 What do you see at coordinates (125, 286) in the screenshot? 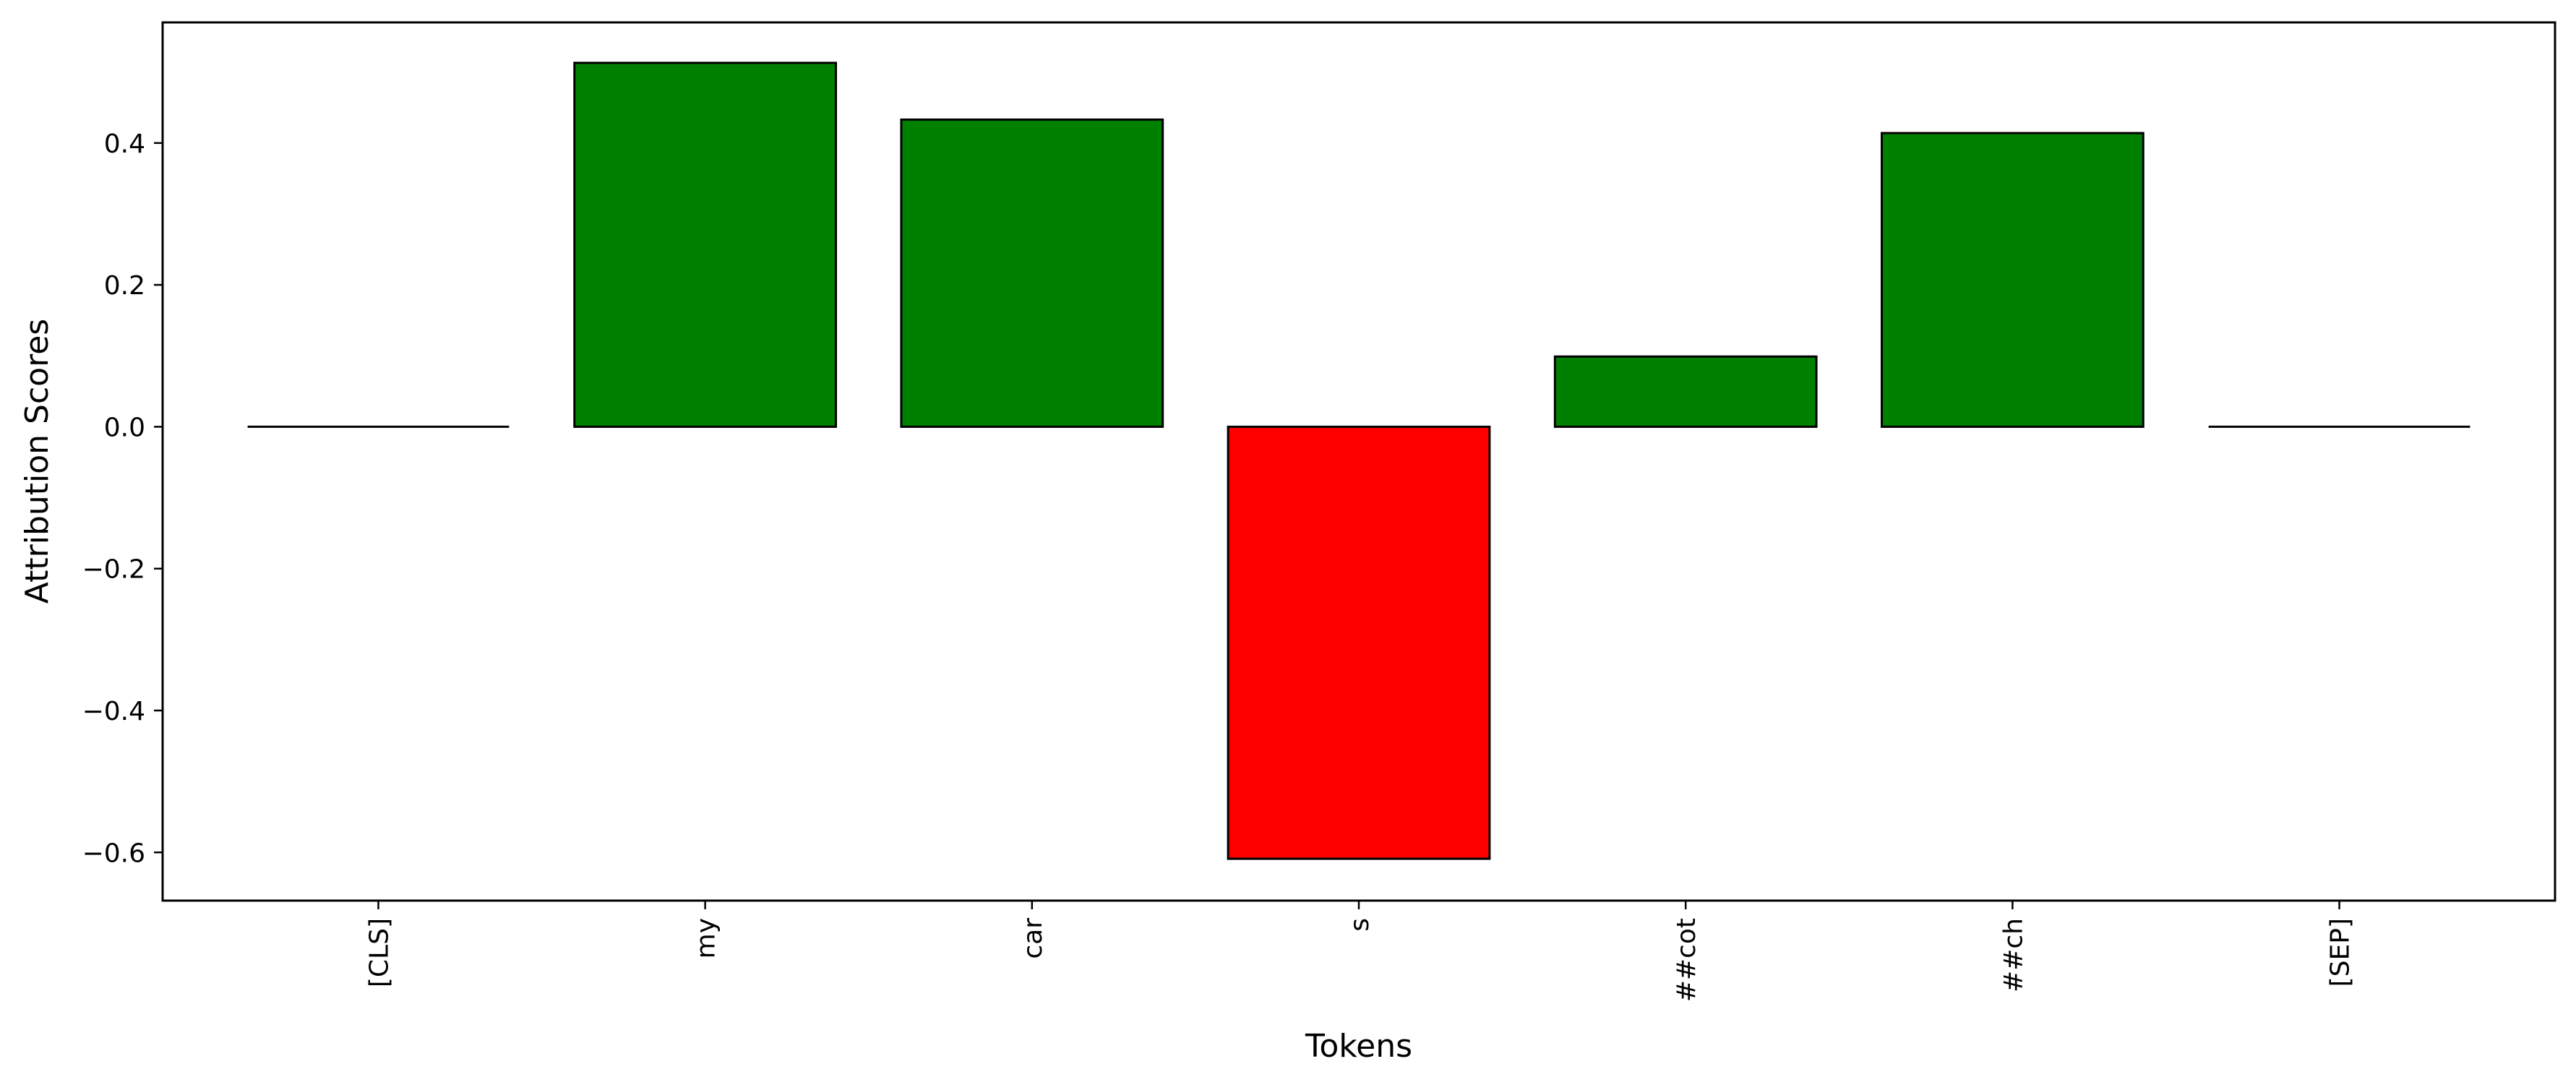
I see `y-tick-label: 0.2` at bounding box center [125, 286].